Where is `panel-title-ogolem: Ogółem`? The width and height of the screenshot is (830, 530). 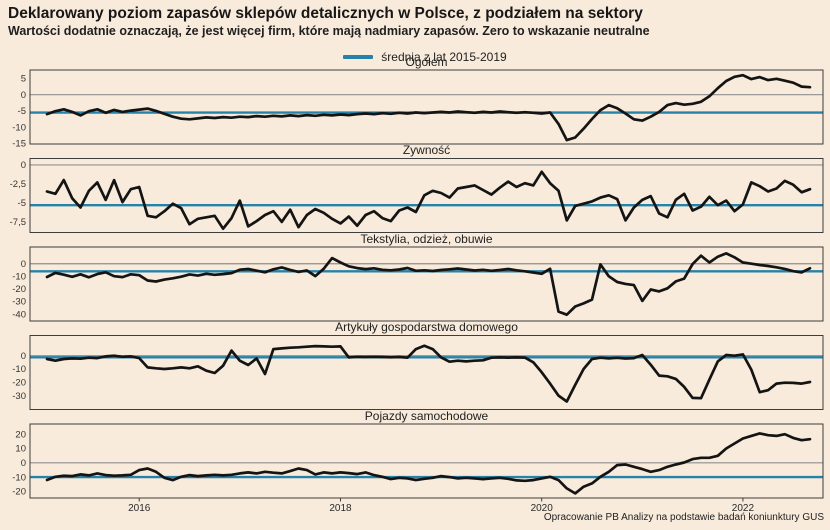
panel-title-ogolem: Ogółem is located at coordinates (426, 61).